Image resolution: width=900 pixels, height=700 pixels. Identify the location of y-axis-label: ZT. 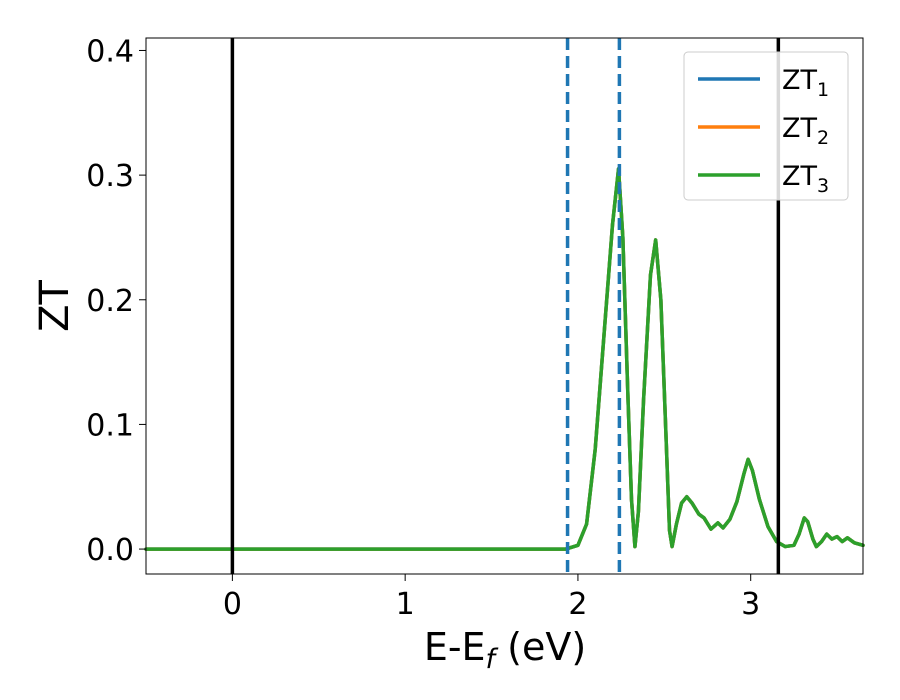
(55, 306).